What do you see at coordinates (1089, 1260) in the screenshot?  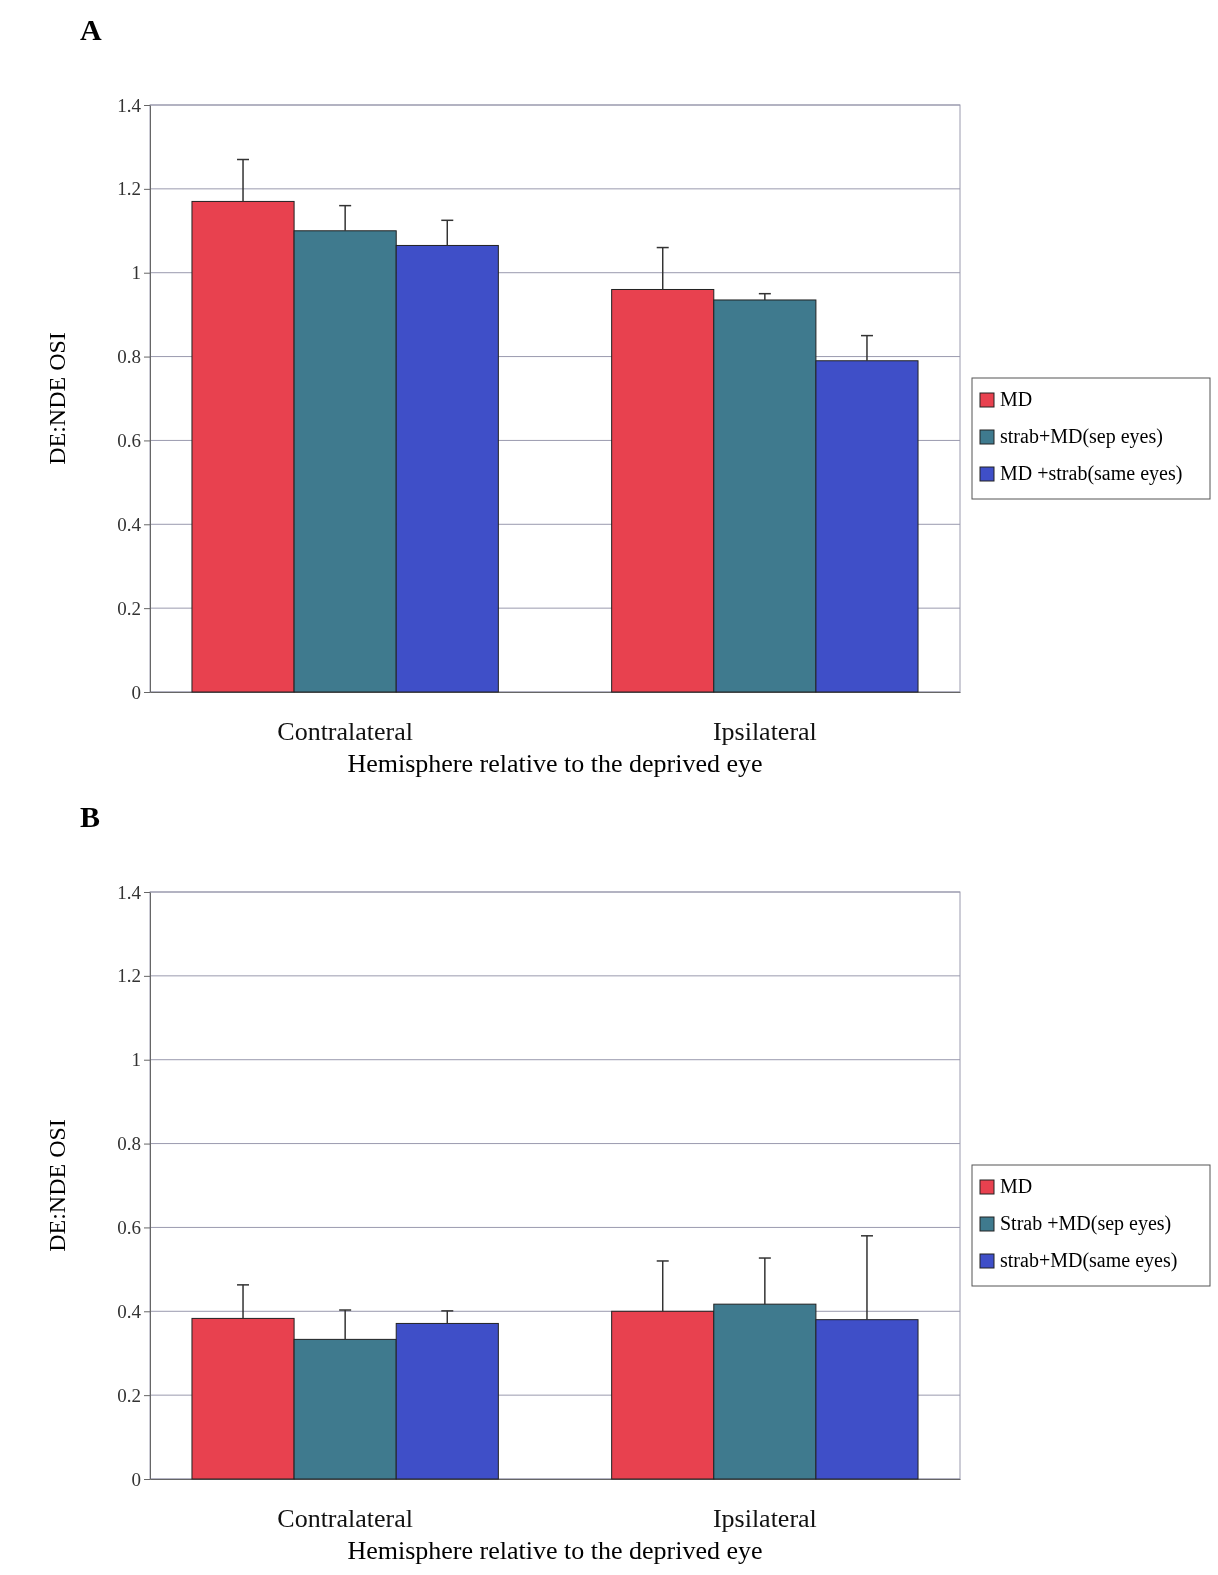 I see `legend-label: strab+MD(same eyes)` at bounding box center [1089, 1260].